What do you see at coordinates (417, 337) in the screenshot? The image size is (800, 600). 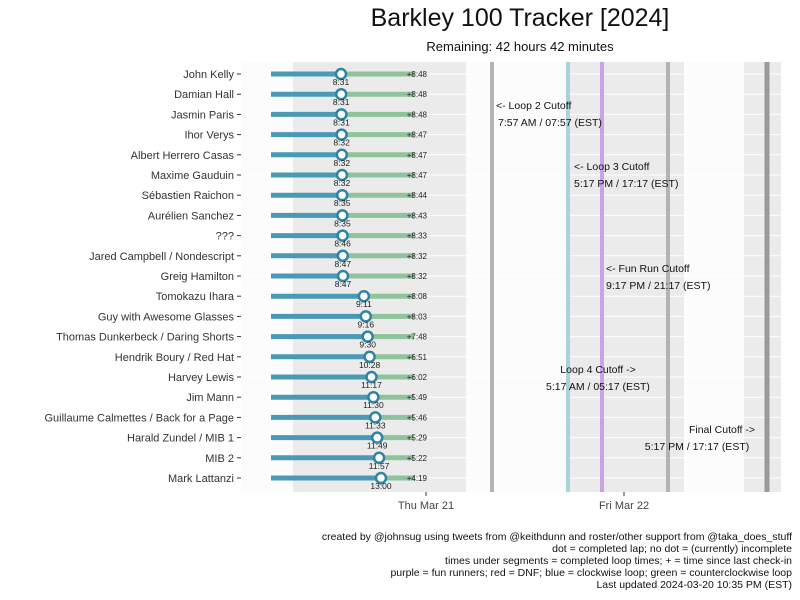 I see `checkin-label: +7:48` at bounding box center [417, 337].